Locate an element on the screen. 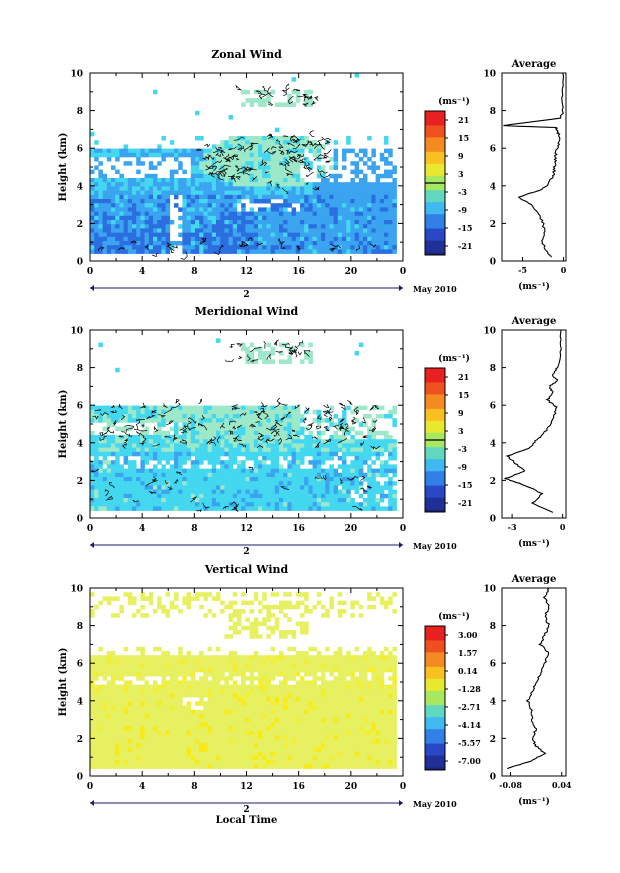  colorbar: 3.00 1.57 0.14 -1.28 -2.71 -4.14 -5.57 -7.00 is located at coordinates (452, 698).